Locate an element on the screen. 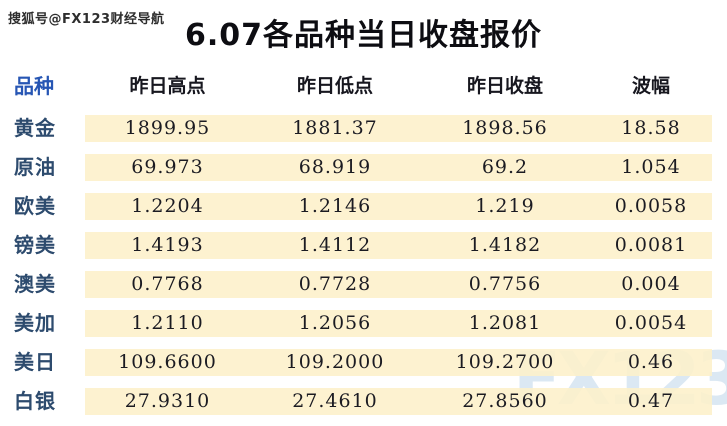 This screenshot has height=426, width=727. prev-low-value: 0.7728 is located at coordinates (335, 284).